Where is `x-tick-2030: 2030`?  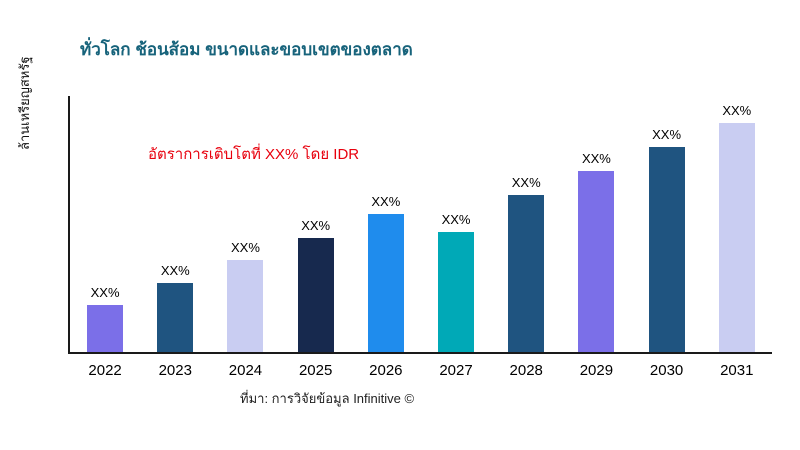
x-tick-2030: 2030 is located at coordinates (666, 370).